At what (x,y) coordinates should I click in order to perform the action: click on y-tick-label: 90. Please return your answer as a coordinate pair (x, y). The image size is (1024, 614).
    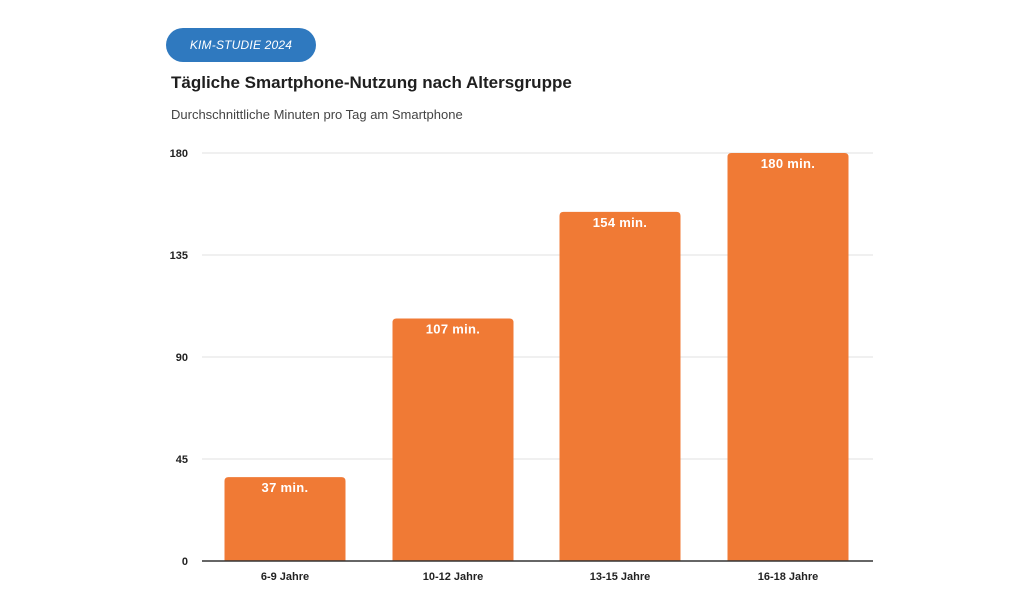
    Looking at the image, I should click on (182, 358).